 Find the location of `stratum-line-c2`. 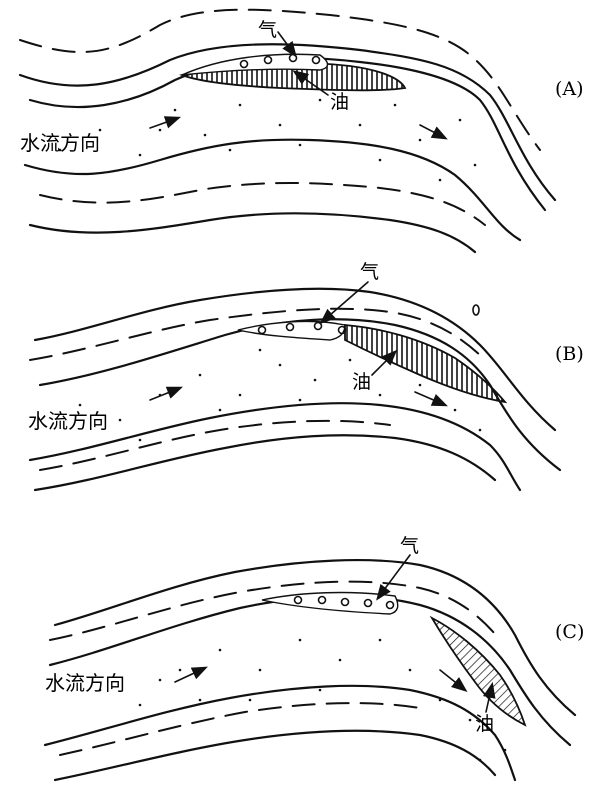

stratum-line-c2 is located at coordinates (275, 755).